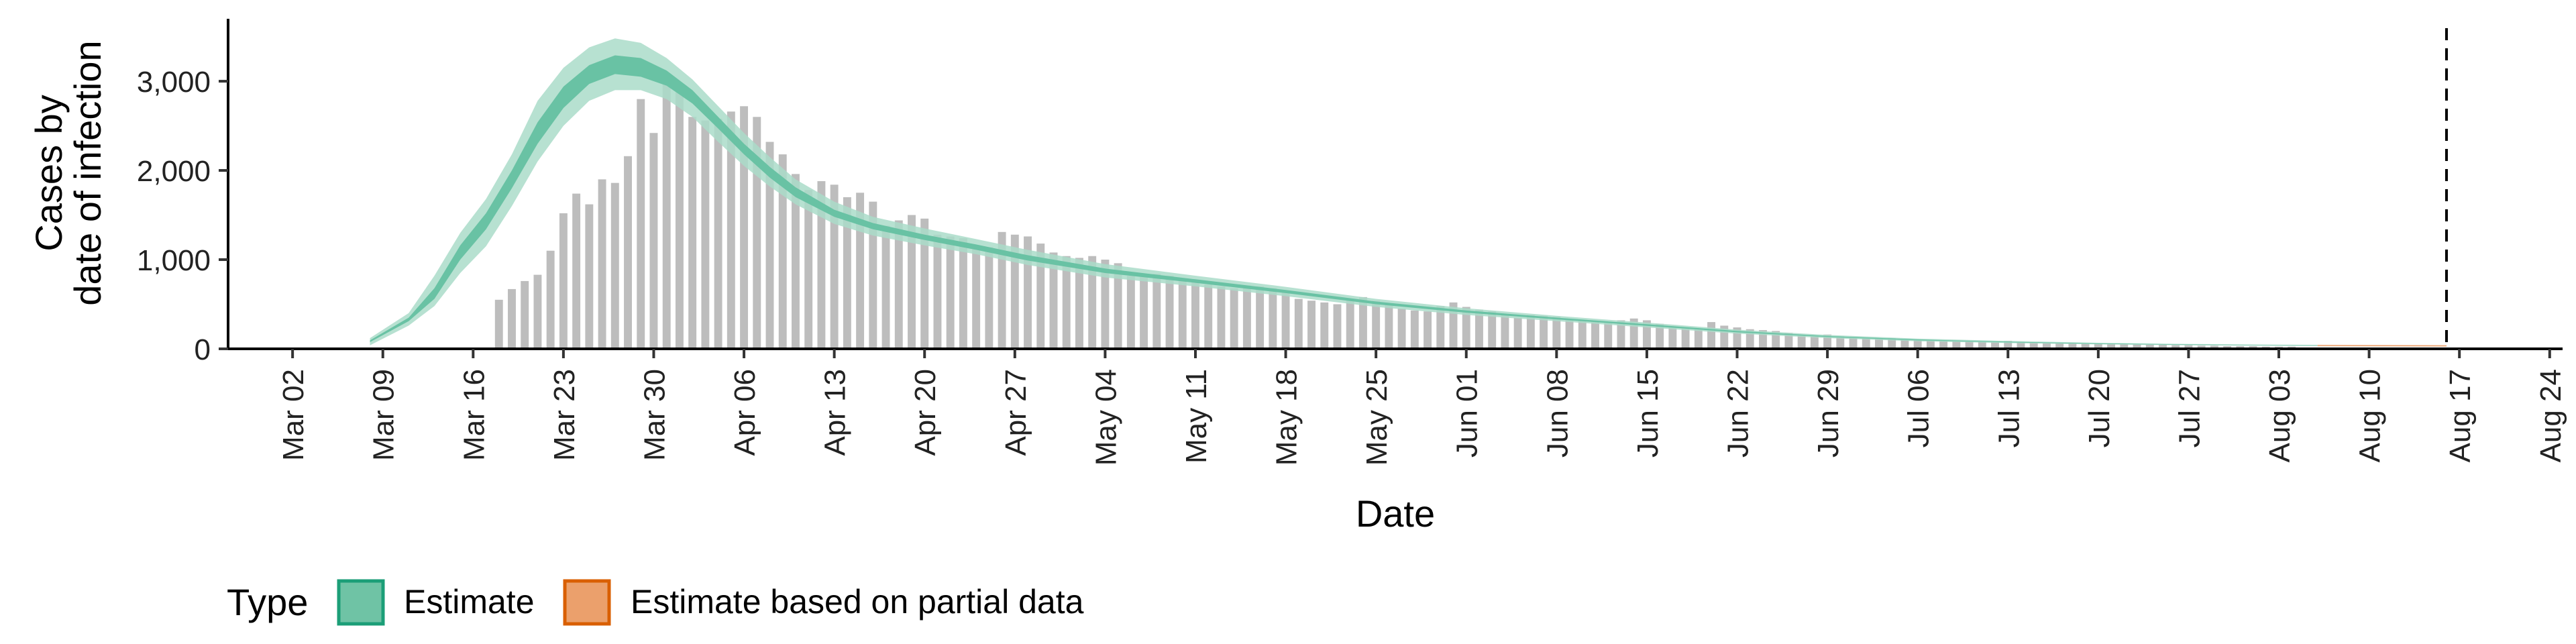 The width and height of the screenshot is (2576, 644). What do you see at coordinates (293, 415) in the screenshot?
I see `x-tick-label: Mar 02` at bounding box center [293, 415].